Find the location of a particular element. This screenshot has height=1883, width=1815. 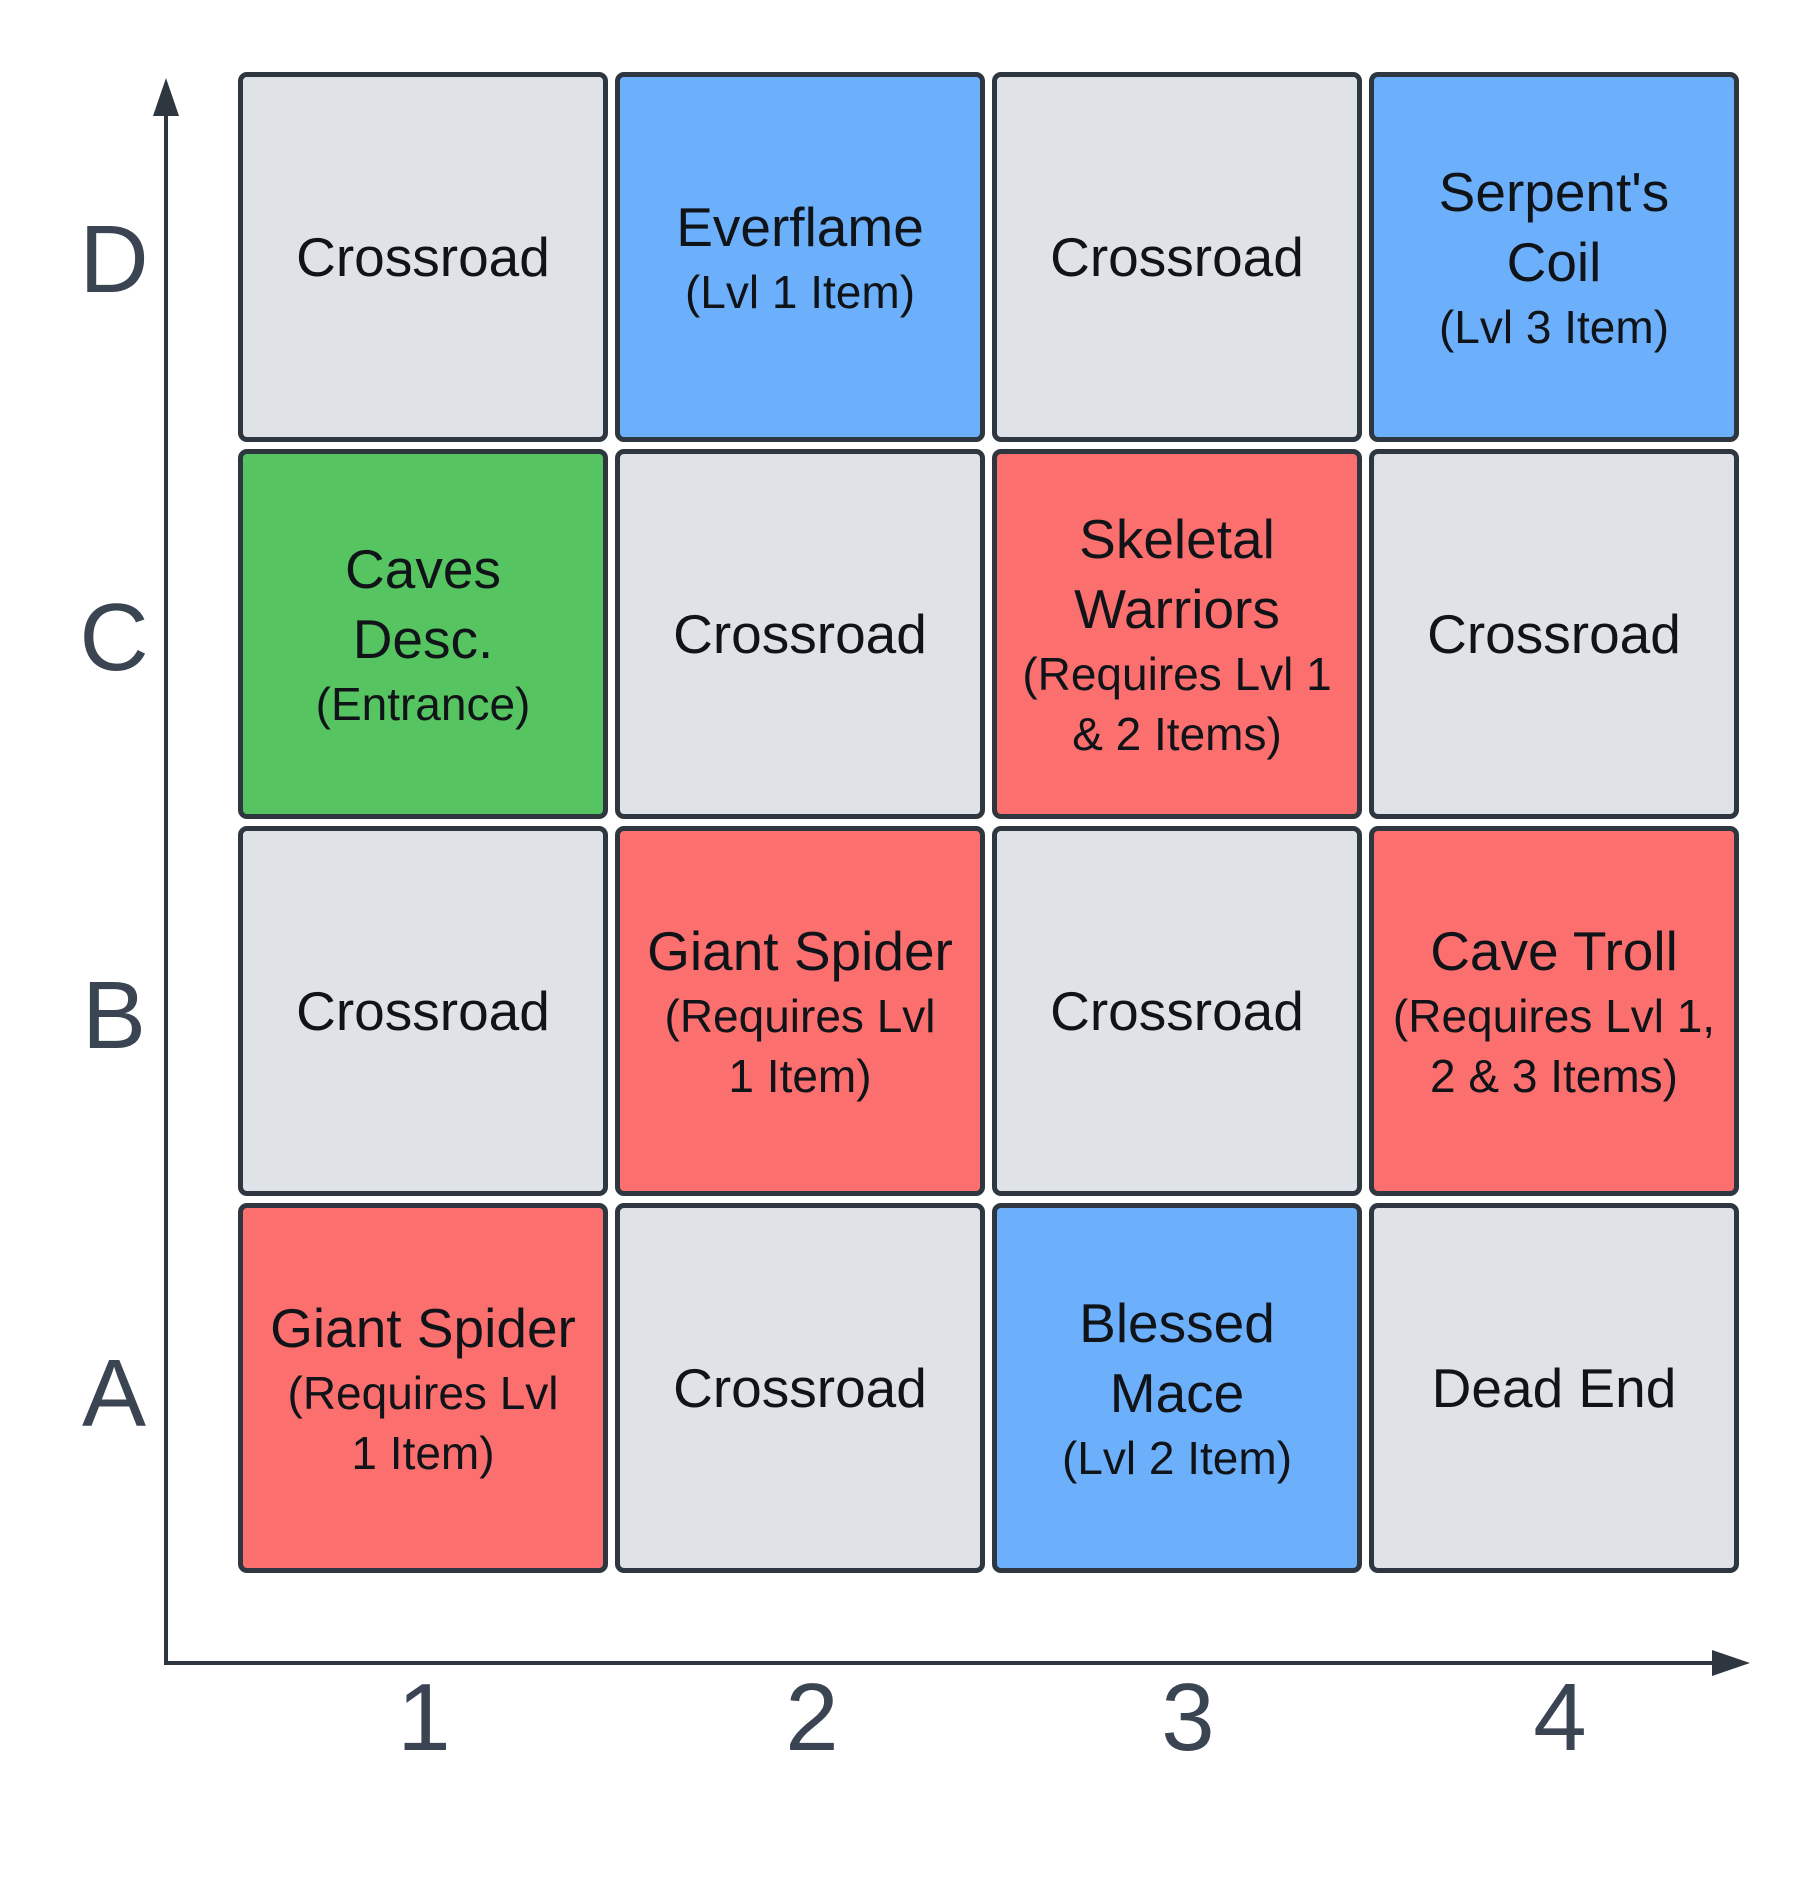

cell-d2: Everflame (Lvl 1 Item) is located at coordinates (800, 257).